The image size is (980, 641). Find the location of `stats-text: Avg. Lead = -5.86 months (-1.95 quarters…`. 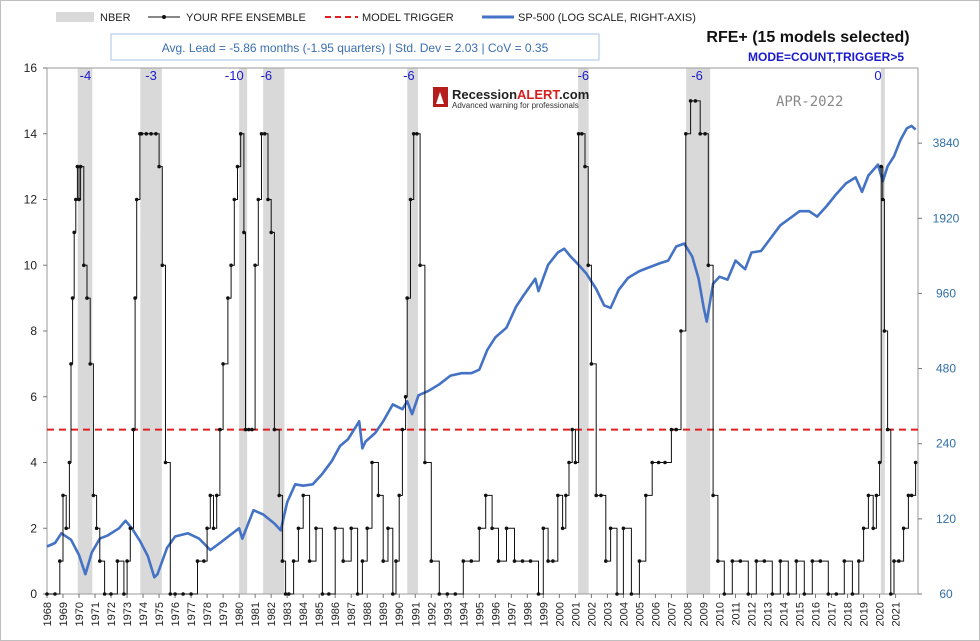

stats-text: Avg. Lead = -5.86 months (-1.95 quarters… is located at coordinates (355, 48).